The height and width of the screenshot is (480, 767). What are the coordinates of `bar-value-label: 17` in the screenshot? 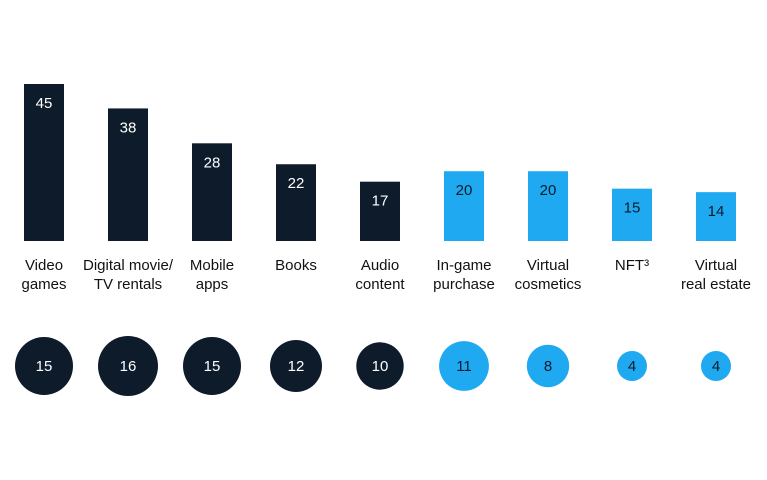 It's located at (380, 201).